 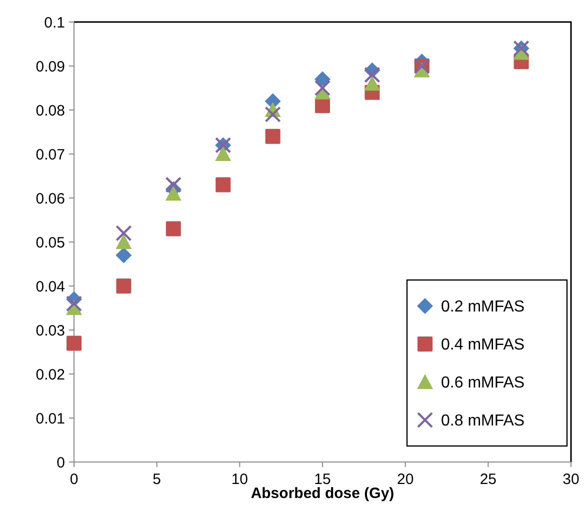 What do you see at coordinates (50, 111) in the screenshot?
I see `y-tick-label: 0.08` at bounding box center [50, 111].